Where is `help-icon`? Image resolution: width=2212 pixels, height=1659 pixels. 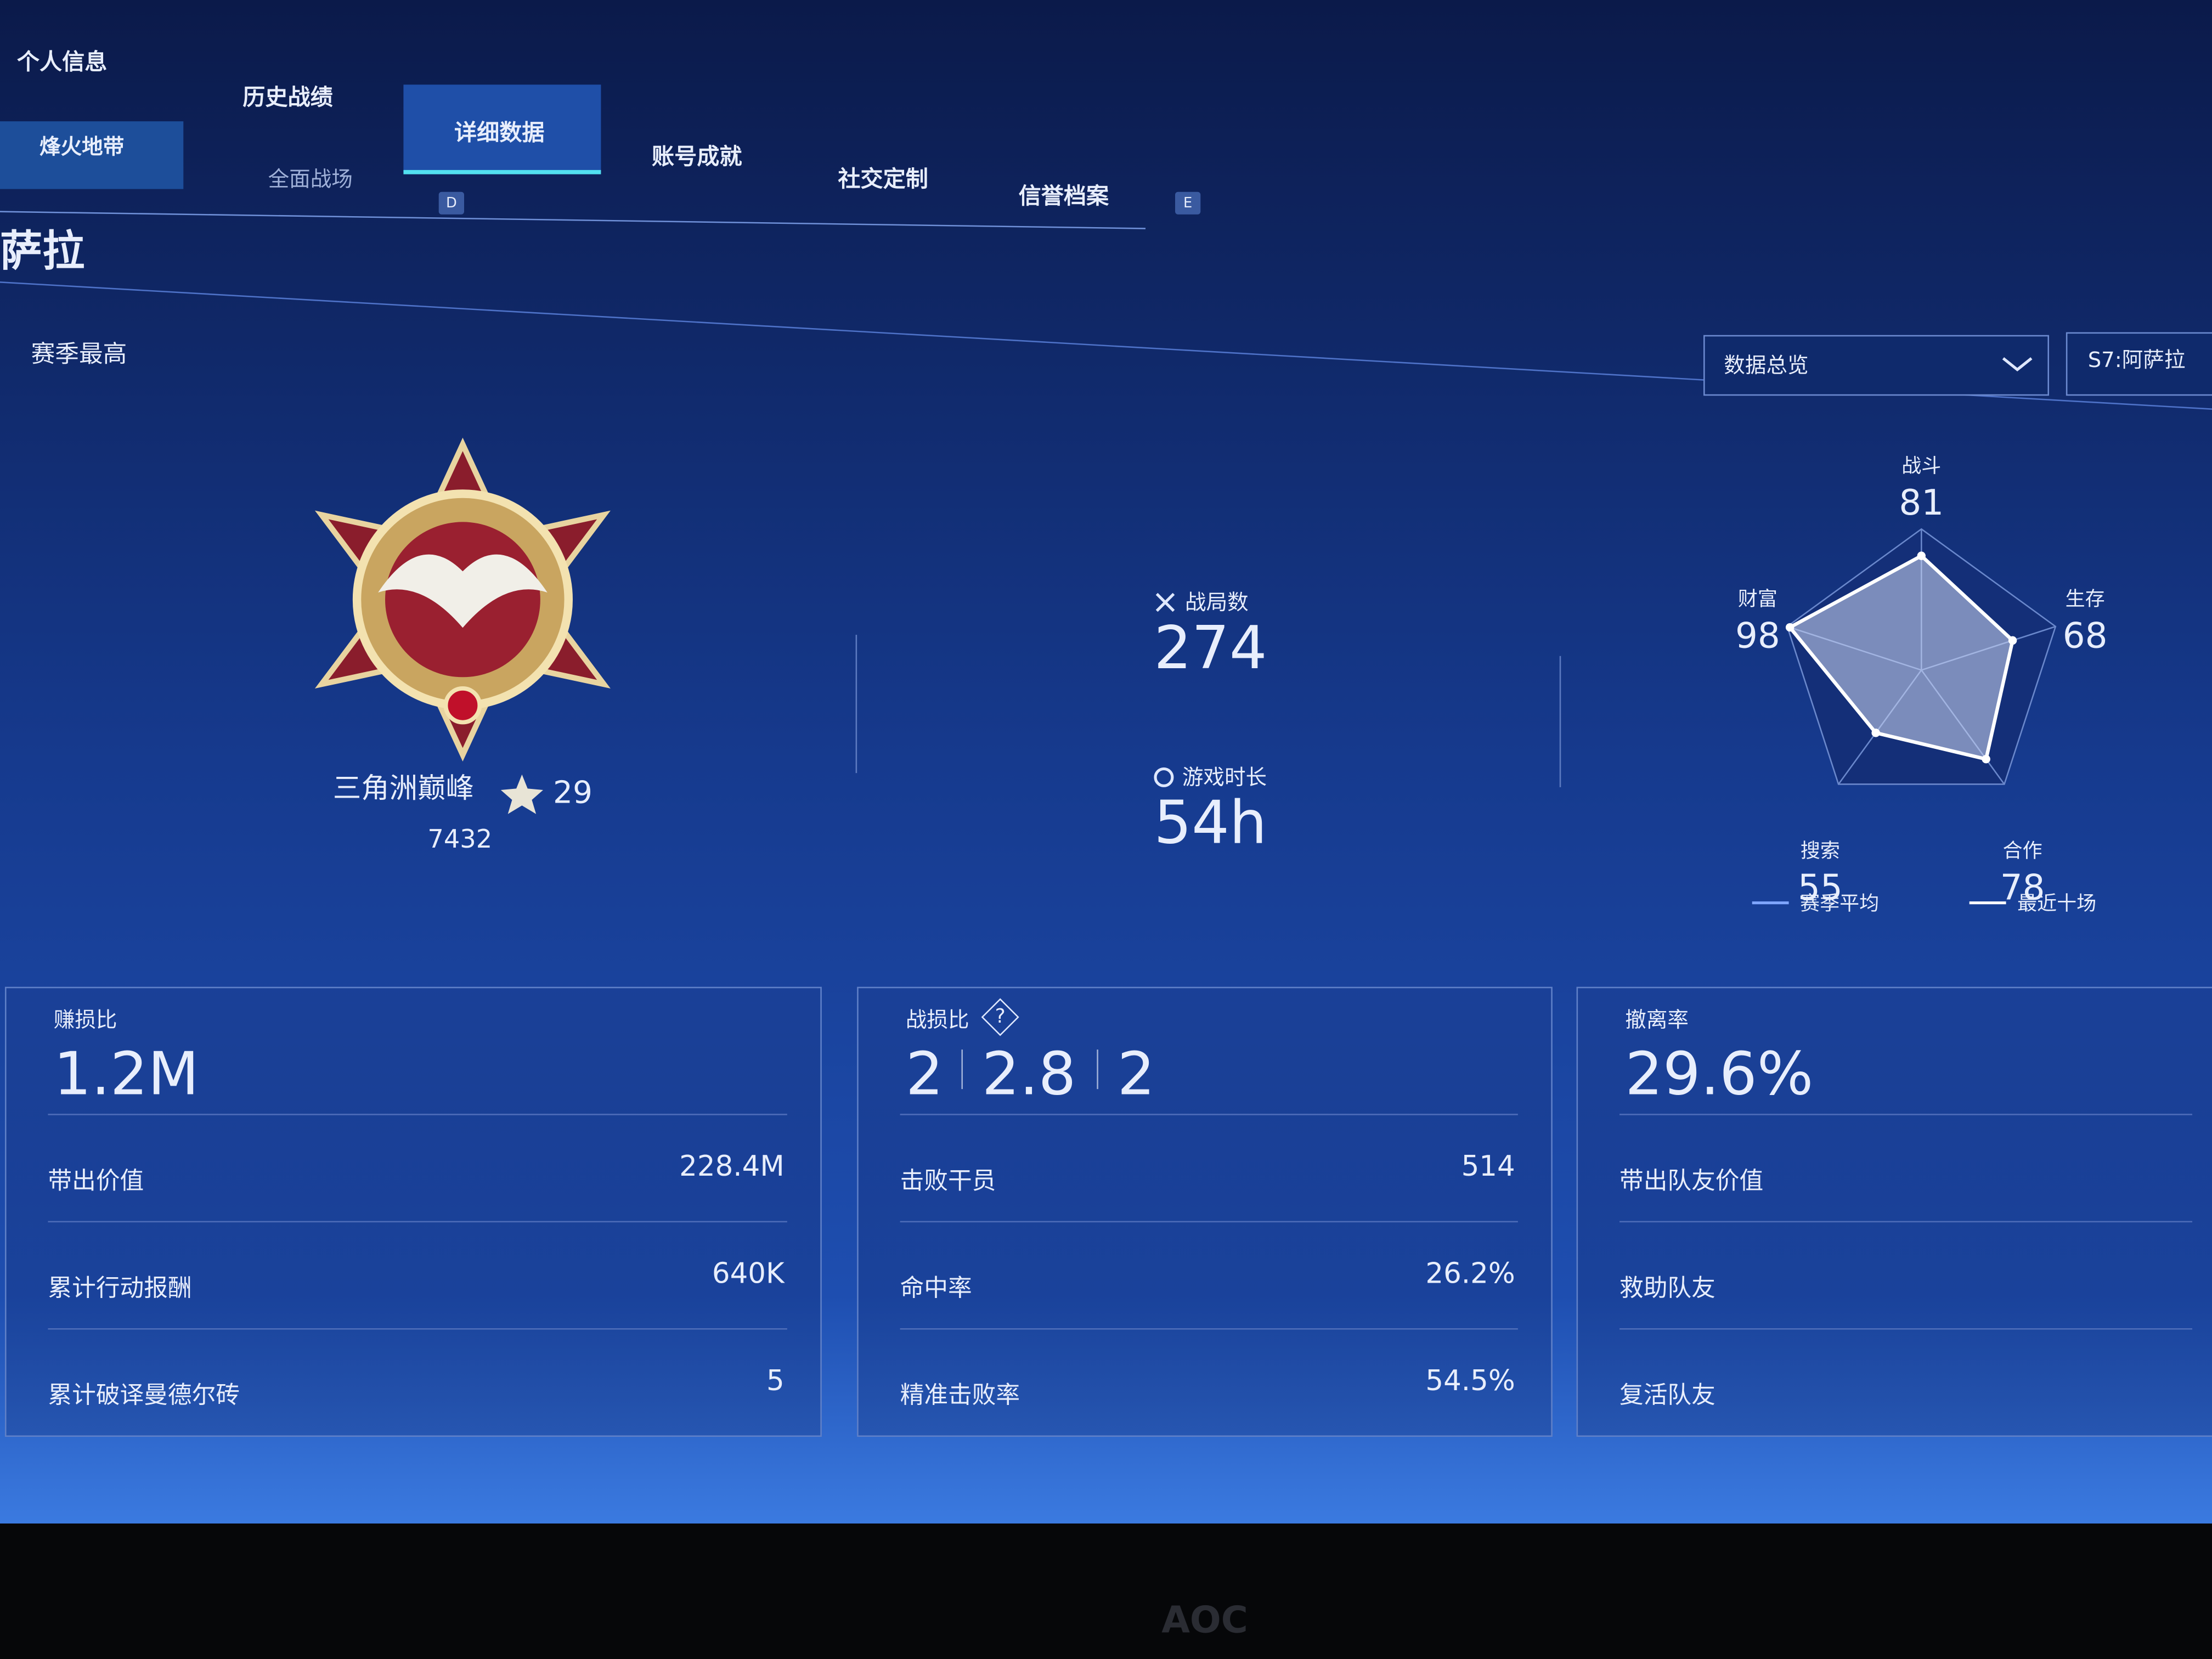 help-icon is located at coordinates (1000, 1017).